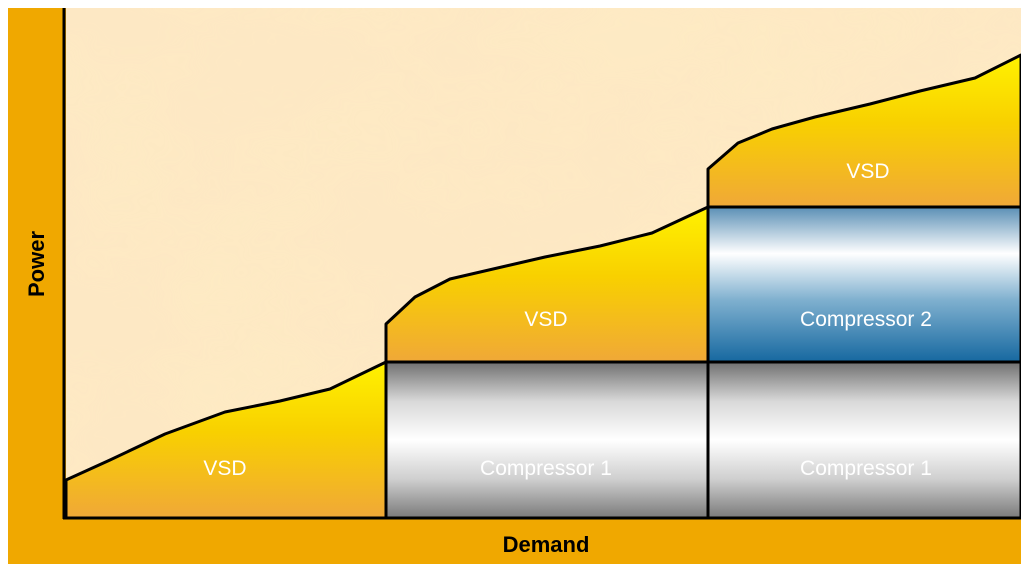 The width and height of the screenshot is (1021, 564). What do you see at coordinates (36, 264) in the screenshot?
I see `y-axis-title: Power` at bounding box center [36, 264].